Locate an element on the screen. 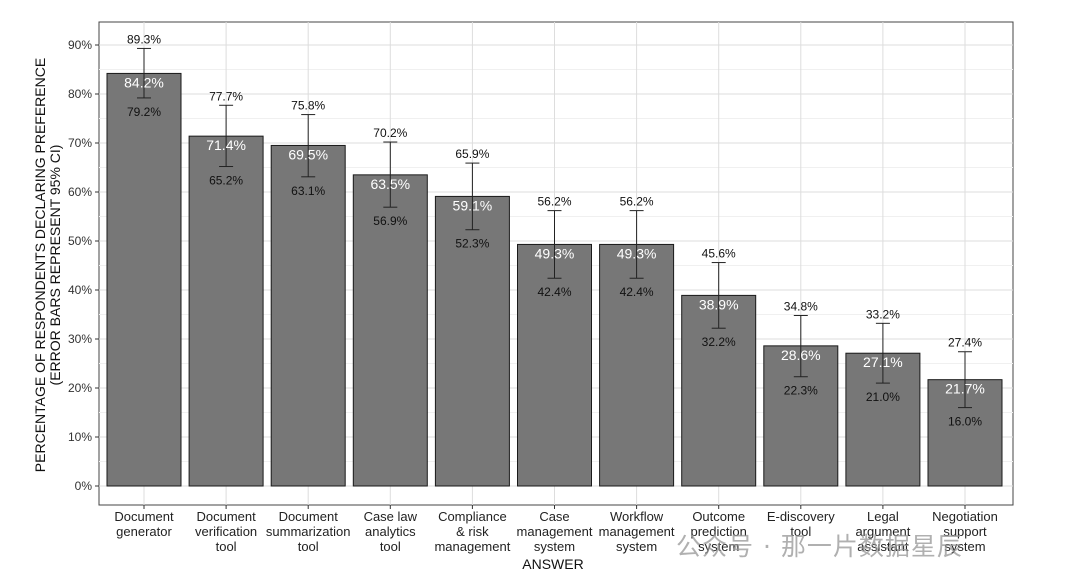 Image resolution: width=1078 pixels, height=588 pixels. value-label: 21.7% is located at coordinates (965, 389).